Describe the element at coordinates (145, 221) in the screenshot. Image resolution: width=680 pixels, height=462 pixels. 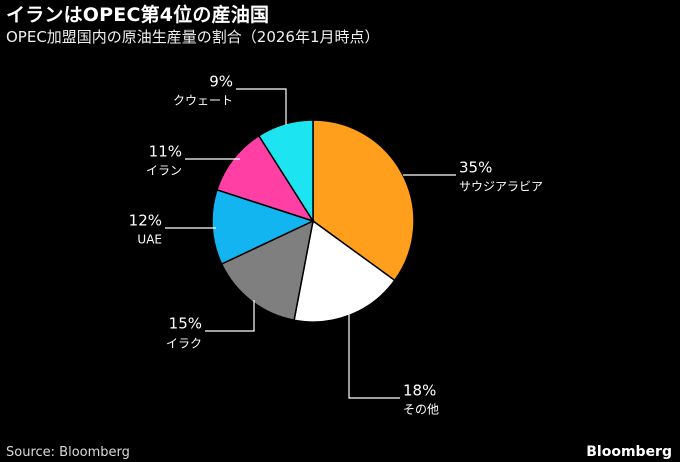
I see `slice-value-label: 12%` at that location.